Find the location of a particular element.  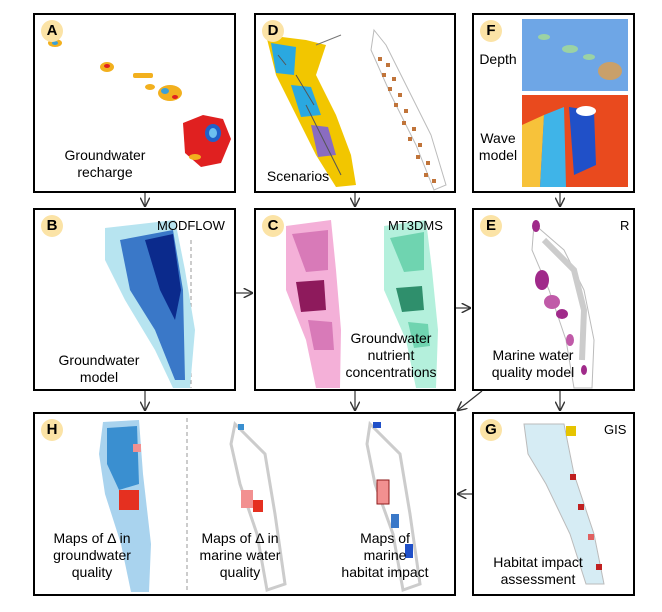

label-depth: Depth is located at coordinates (498, 59).